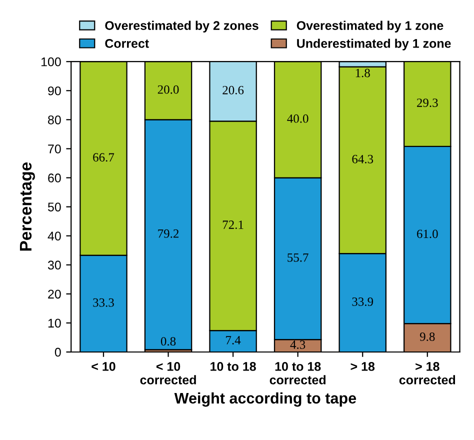 The height and width of the screenshot is (440, 474). I want to click on y-tick-label: 70, so click(54, 149).